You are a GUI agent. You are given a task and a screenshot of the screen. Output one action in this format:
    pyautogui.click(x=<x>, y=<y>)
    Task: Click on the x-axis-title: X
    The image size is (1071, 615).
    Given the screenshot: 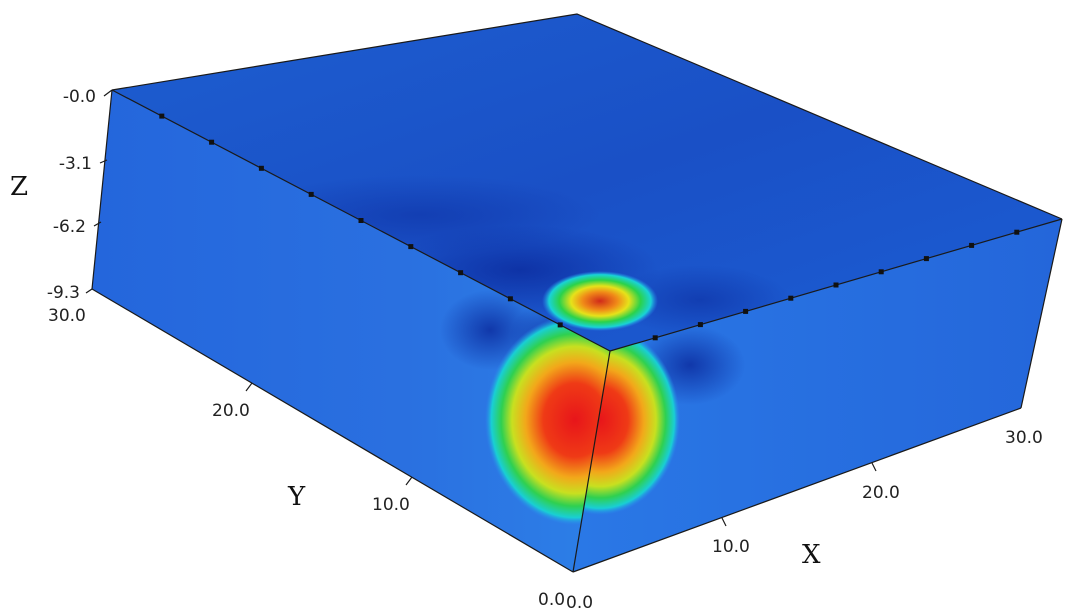 What is the action you would take?
    pyautogui.click(x=811, y=555)
    